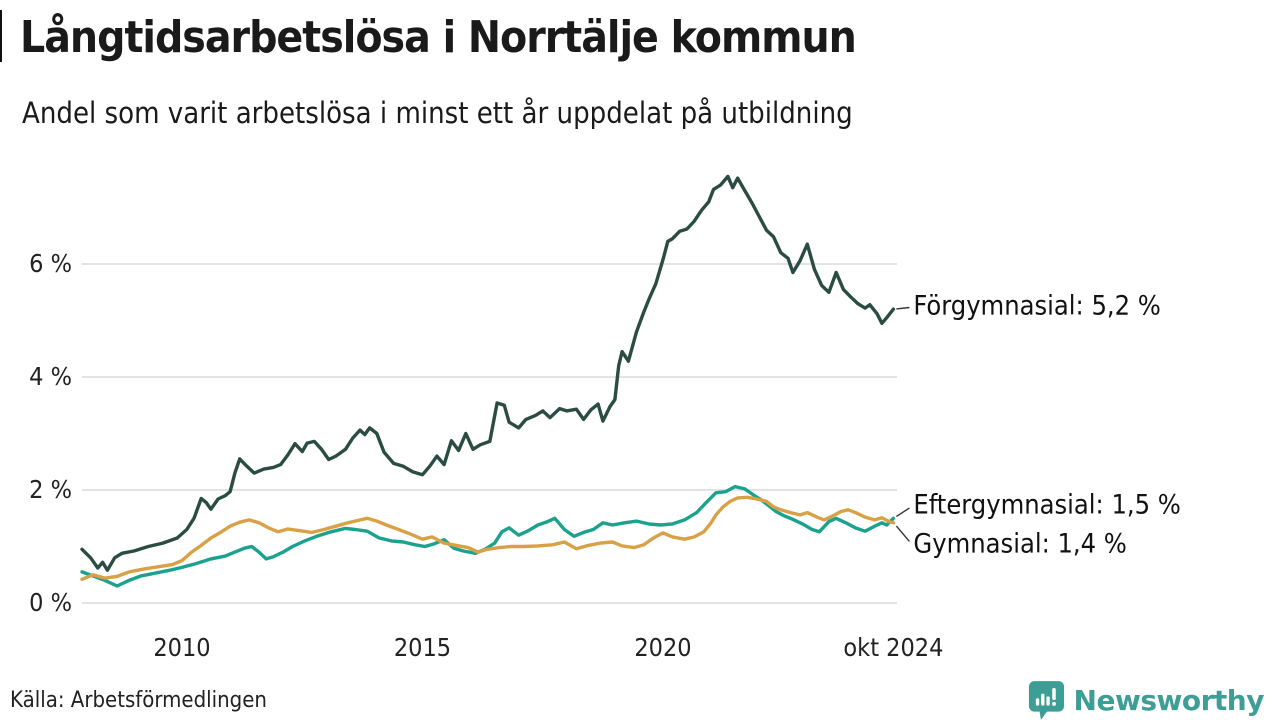  What do you see at coordinates (182, 647) in the screenshot?
I see `x-tick-label: 2010` at bounding box center [182, 647].